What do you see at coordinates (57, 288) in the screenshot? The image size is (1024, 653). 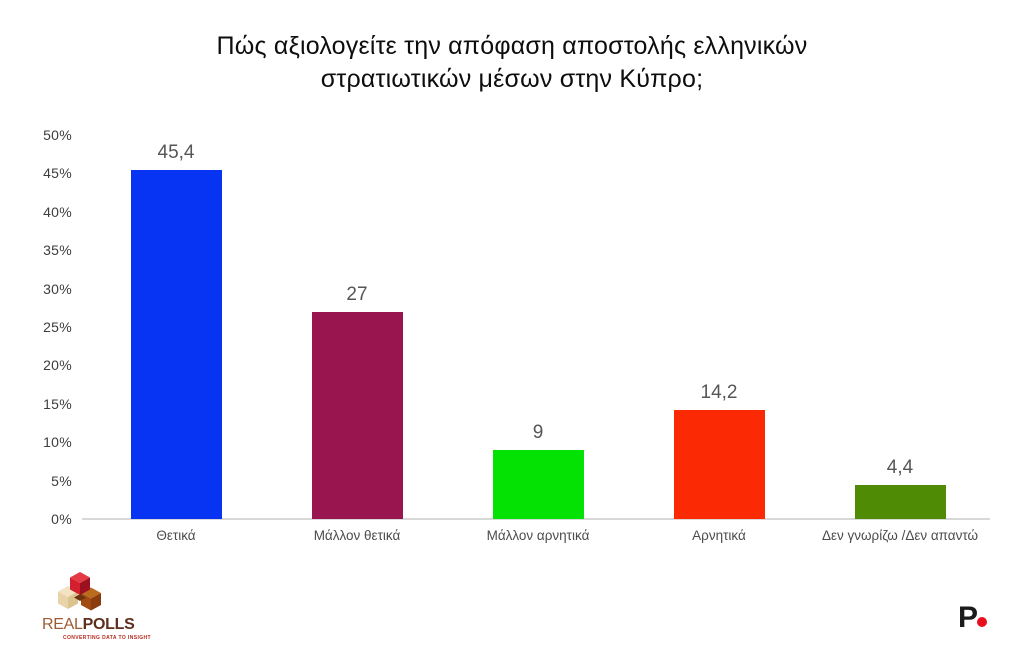 I see `y-axis-tick-label: 30%` at bounding box center [57, 288].